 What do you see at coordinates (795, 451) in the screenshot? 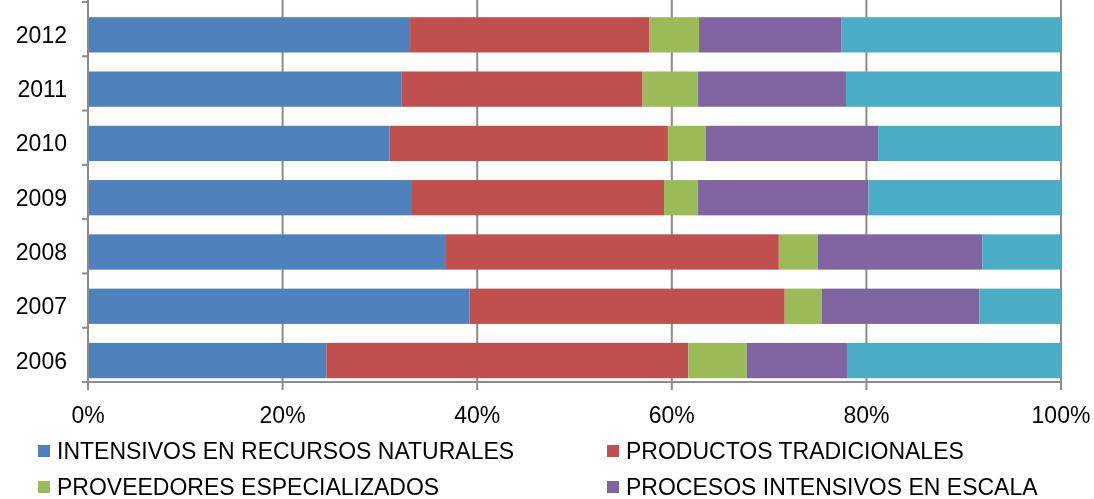
I see `legend-label: PRODUCTOS TRADICIONALES` at bounding box center [795, 451].